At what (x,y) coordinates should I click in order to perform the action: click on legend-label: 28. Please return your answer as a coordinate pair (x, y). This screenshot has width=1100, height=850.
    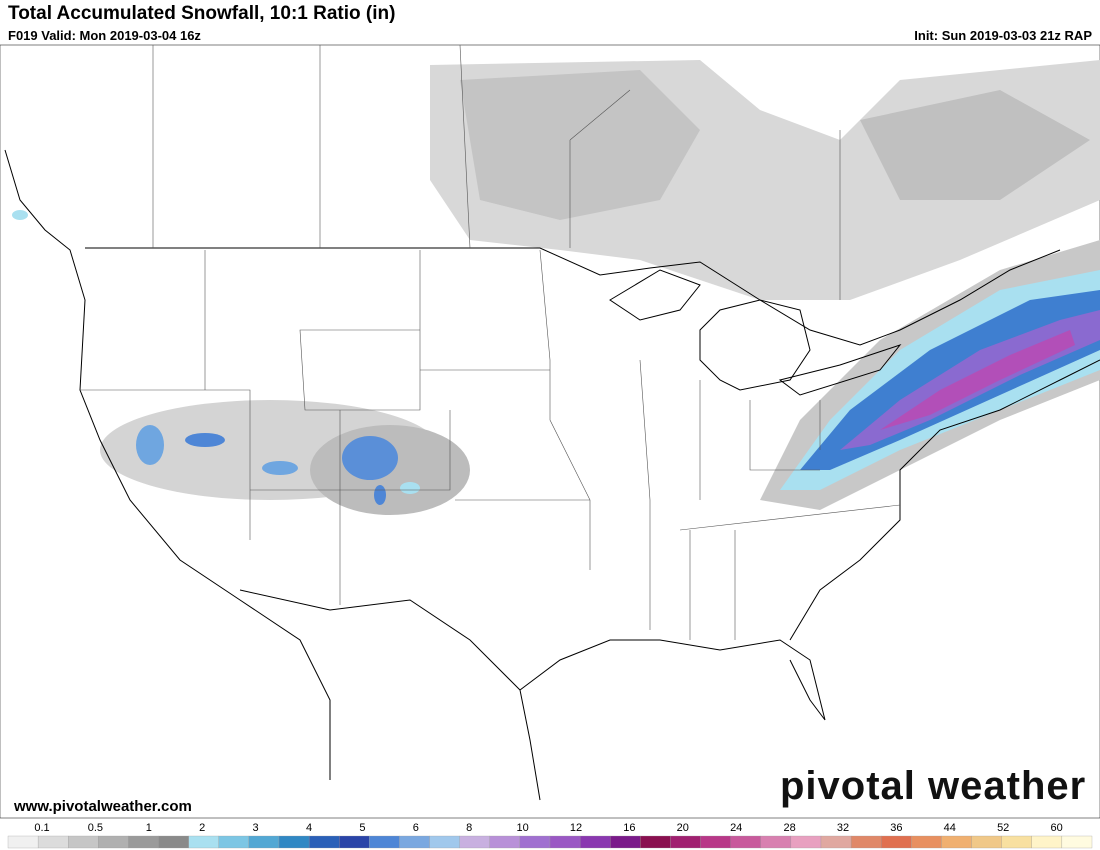
    Looking at the image, I should click on (789, 828).